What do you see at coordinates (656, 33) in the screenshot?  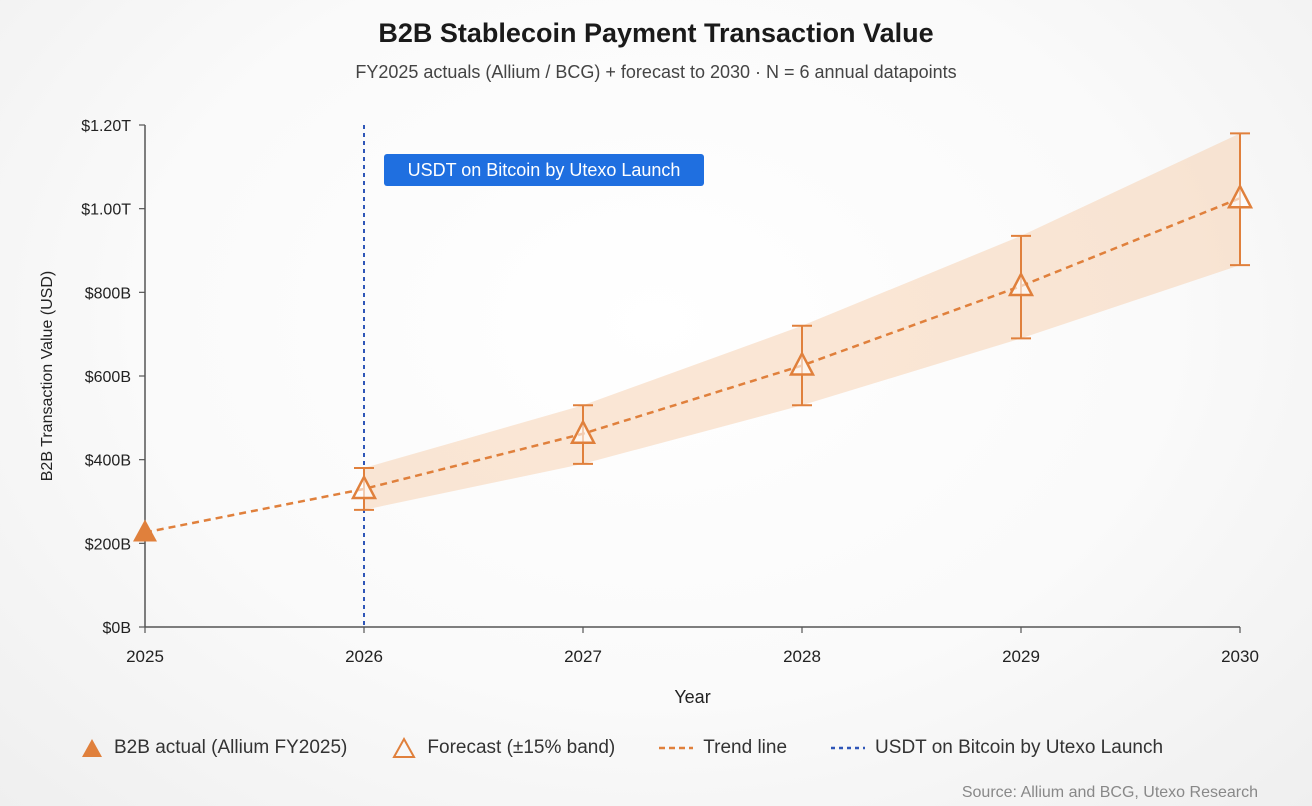 I see `chart-title: B2B Stablecoin Payment Transaction Value` at bounding box center [656, 33].